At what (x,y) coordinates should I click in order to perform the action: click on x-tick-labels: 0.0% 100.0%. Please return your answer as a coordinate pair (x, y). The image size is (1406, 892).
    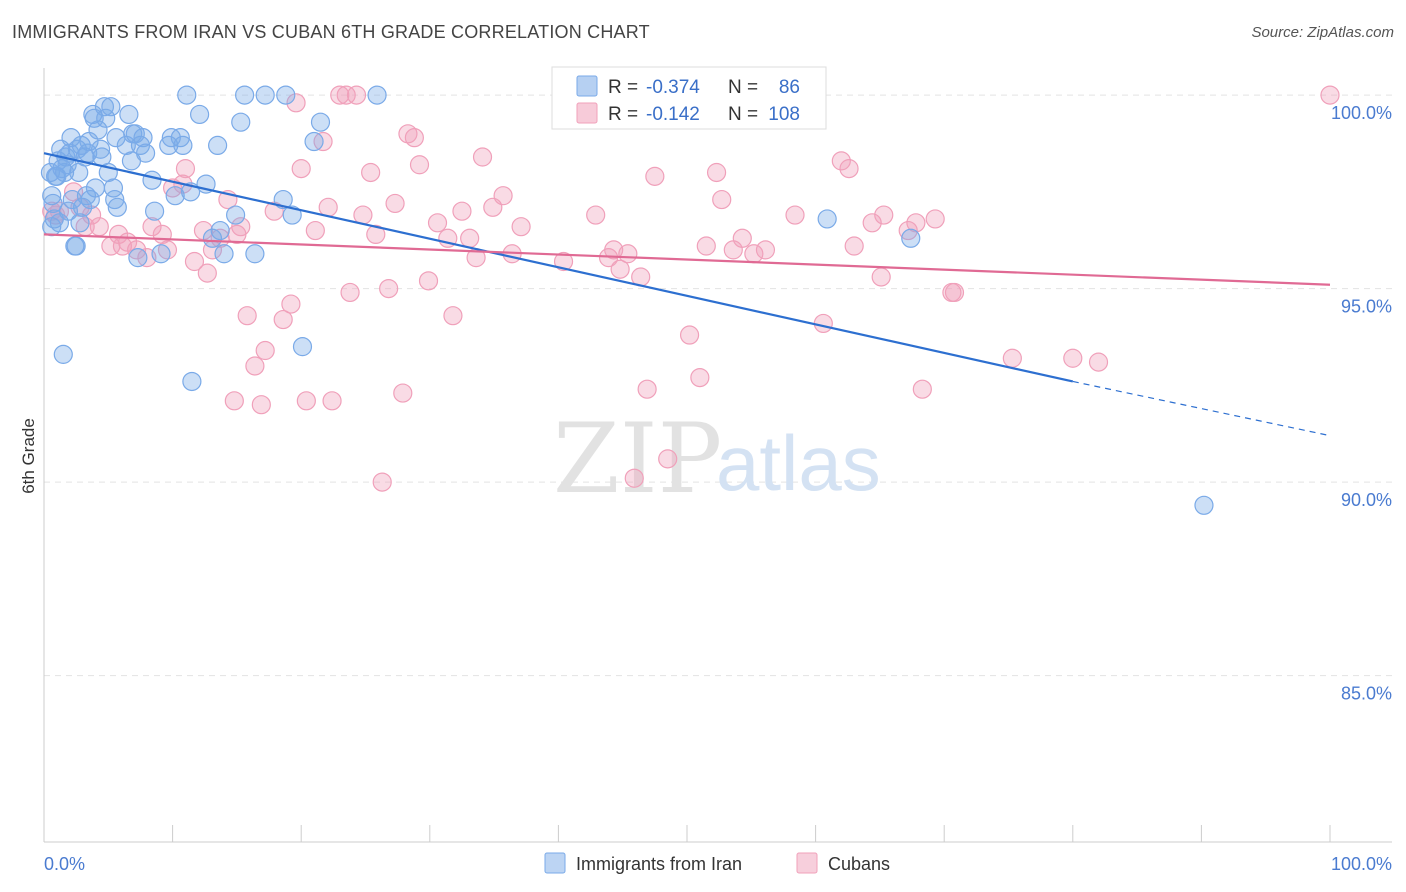
    Looking at the image, I should click on (718, 864).